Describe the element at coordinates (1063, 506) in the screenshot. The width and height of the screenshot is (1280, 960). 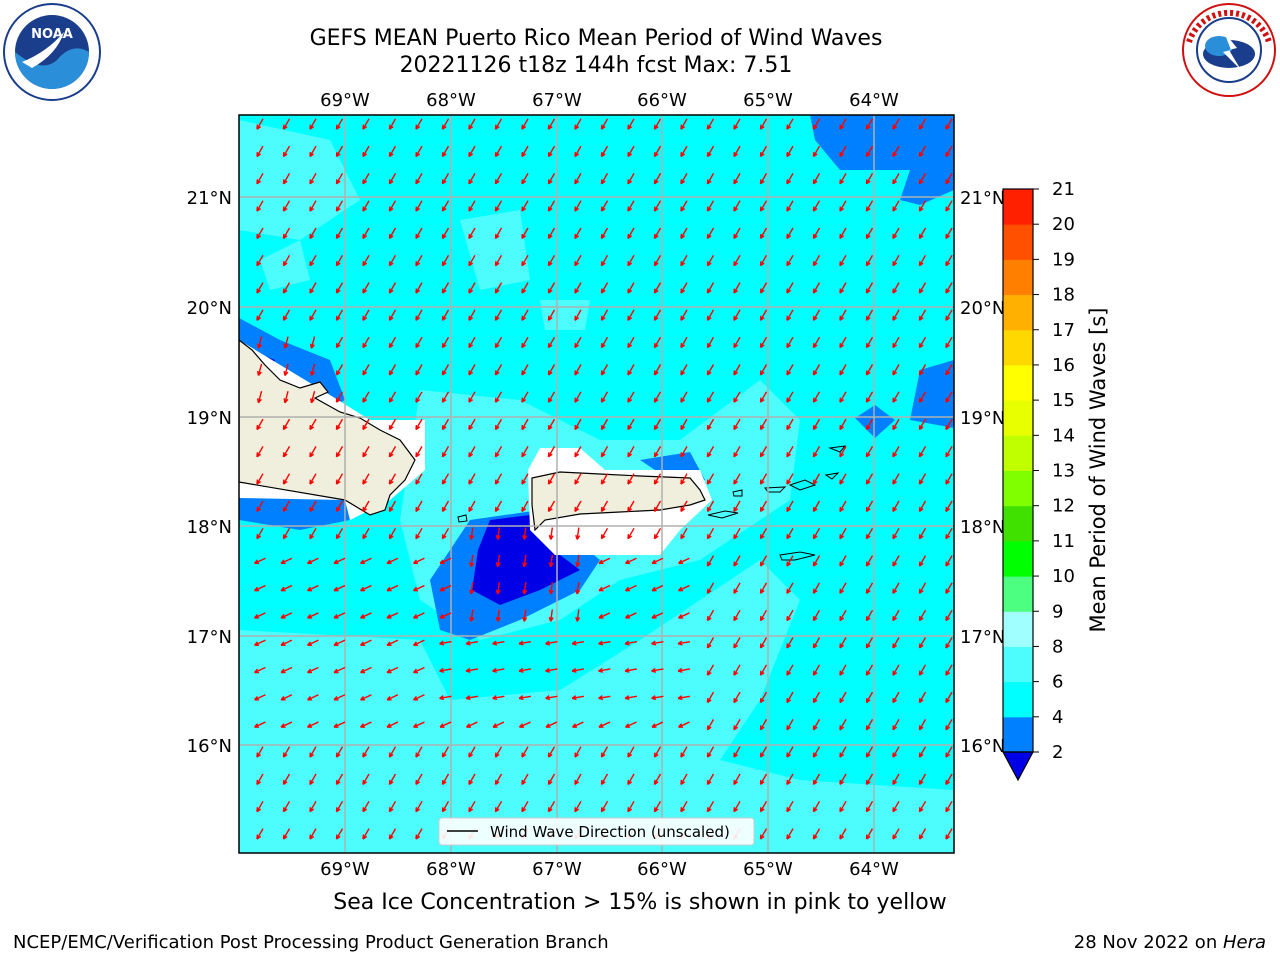
I see `colorbar-tick-label: 12` at that location.